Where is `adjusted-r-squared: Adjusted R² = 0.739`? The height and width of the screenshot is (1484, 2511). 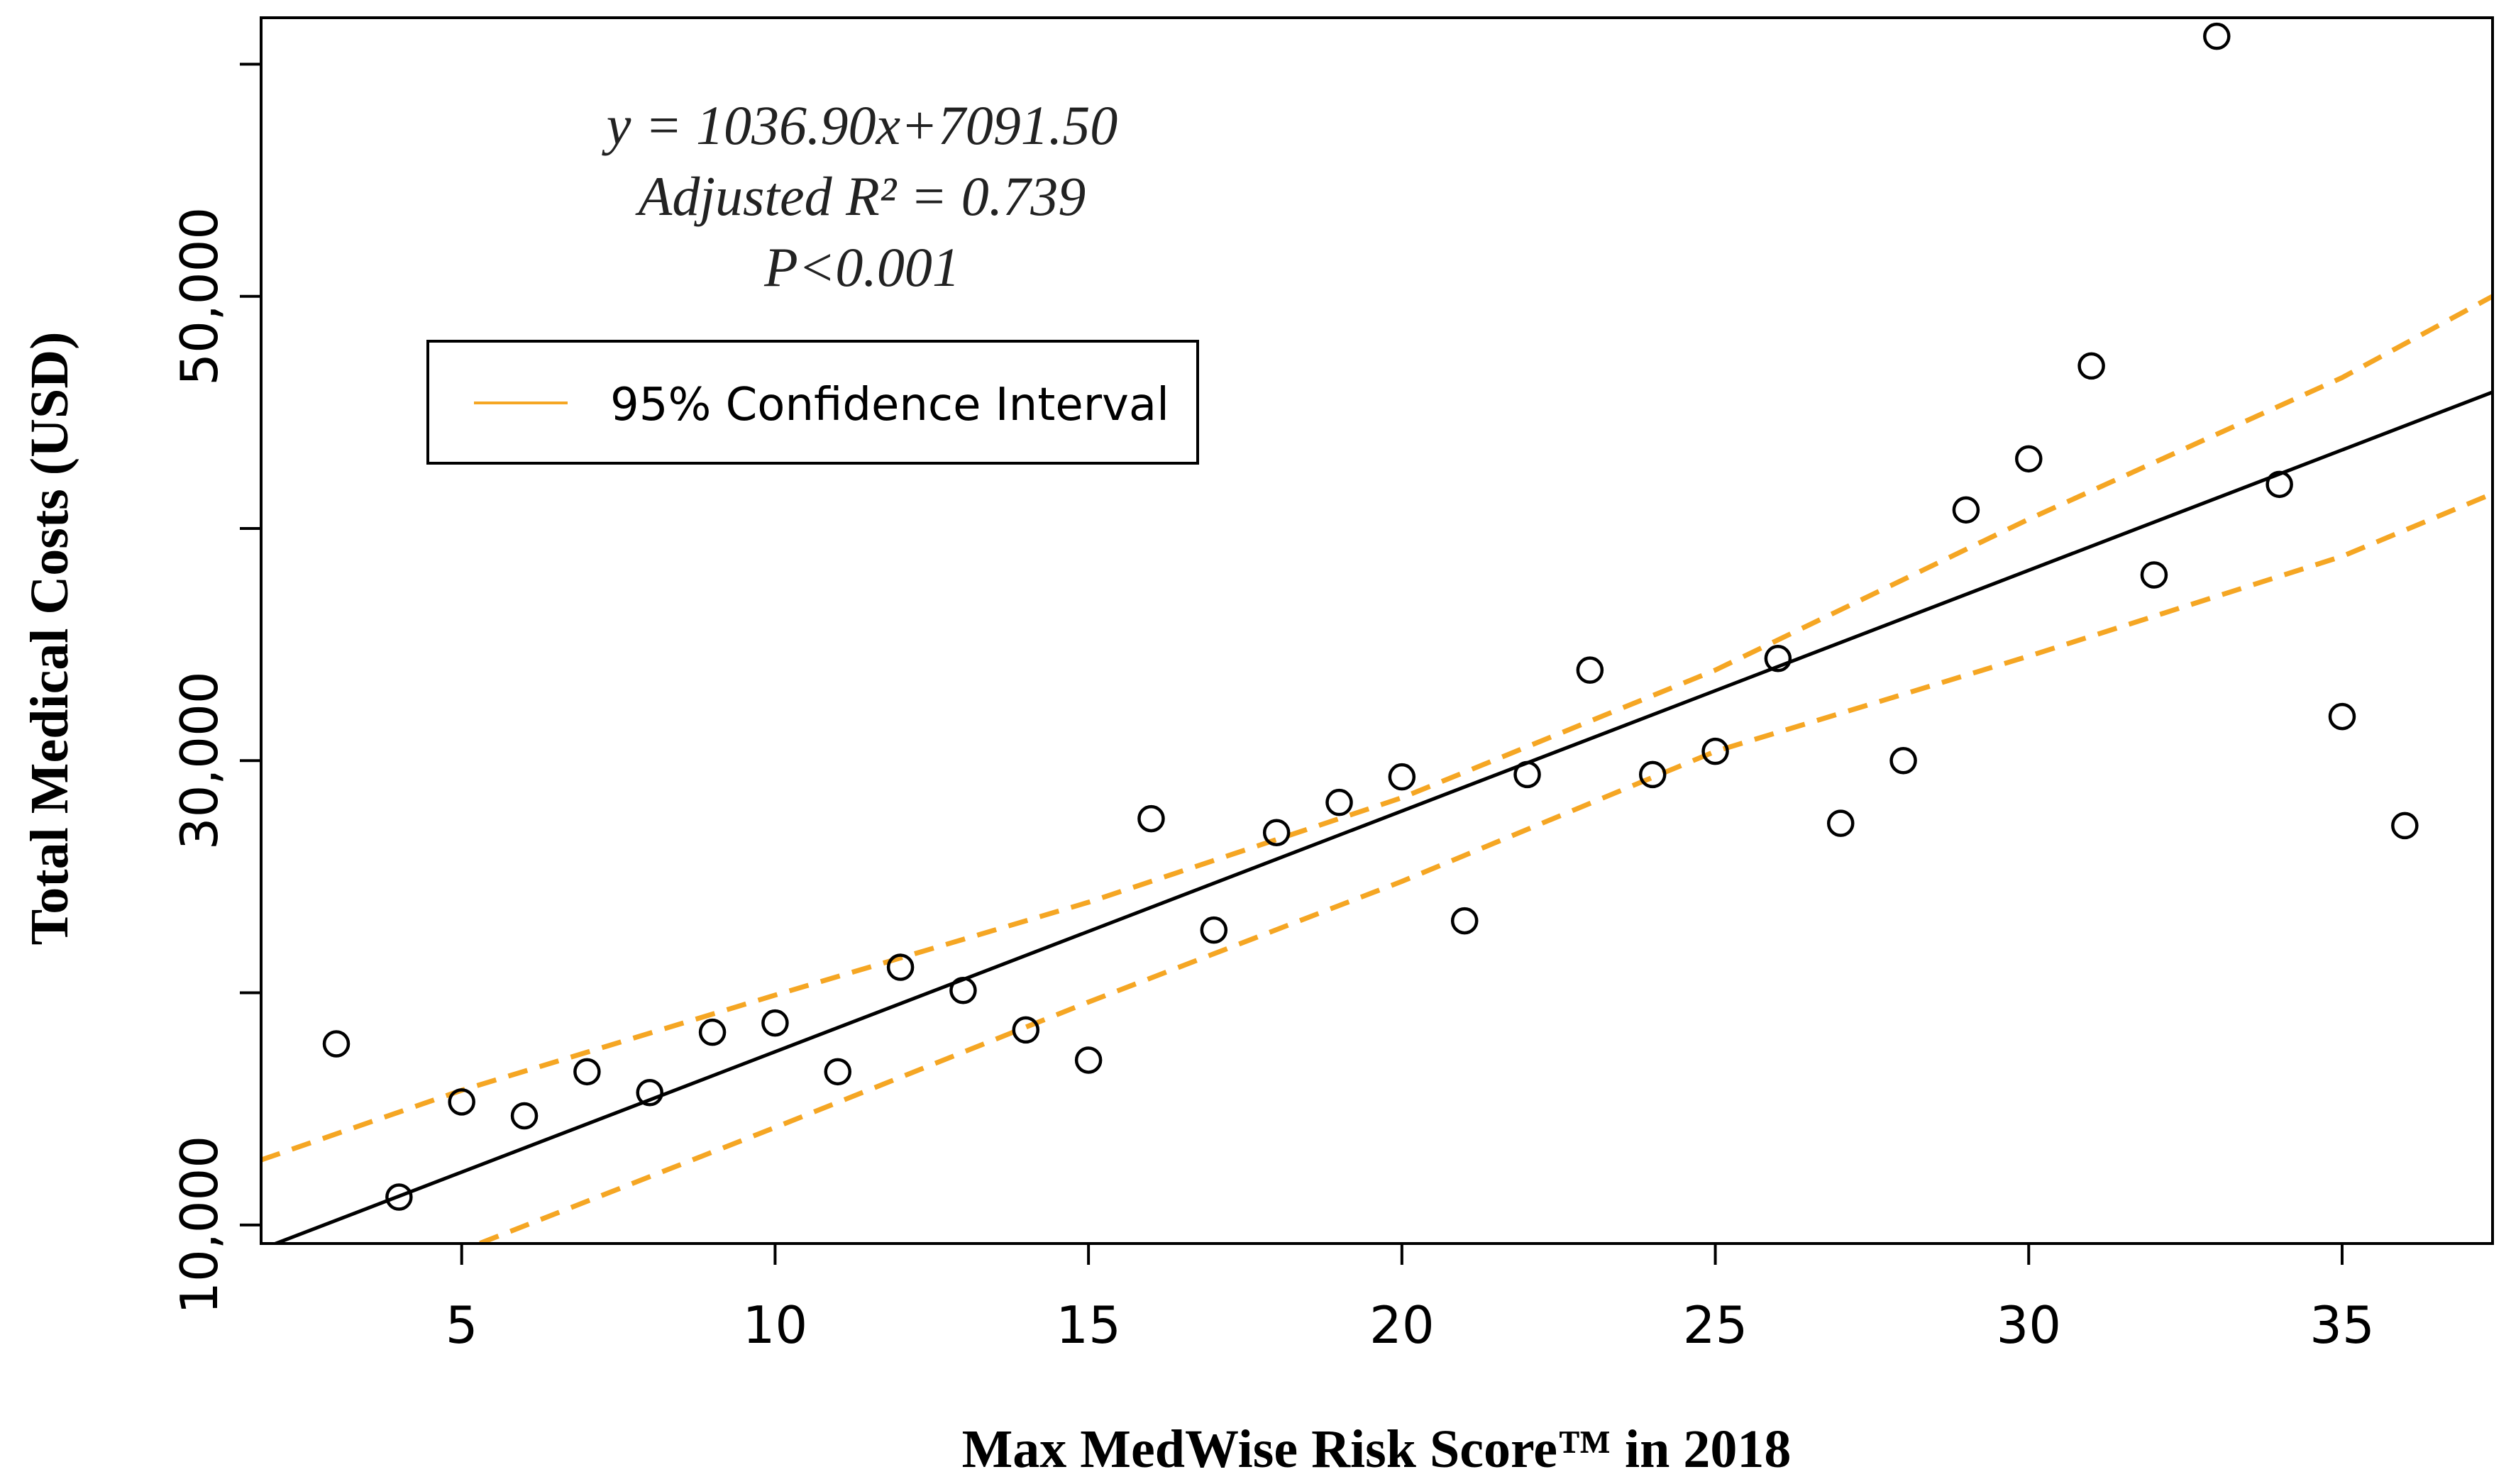
adjusted-r-squared: Adjusted R² = 0.739 is located at coordinates (860, 196).